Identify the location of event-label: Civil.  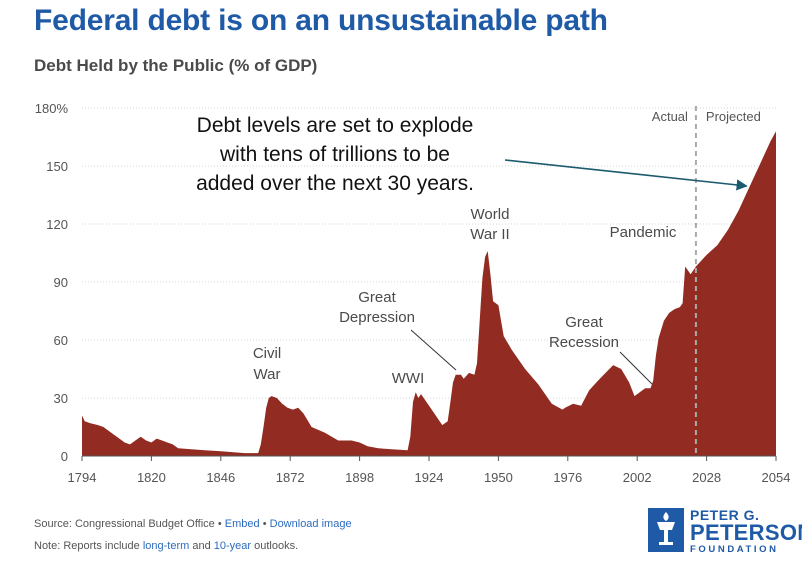
(267, 353).